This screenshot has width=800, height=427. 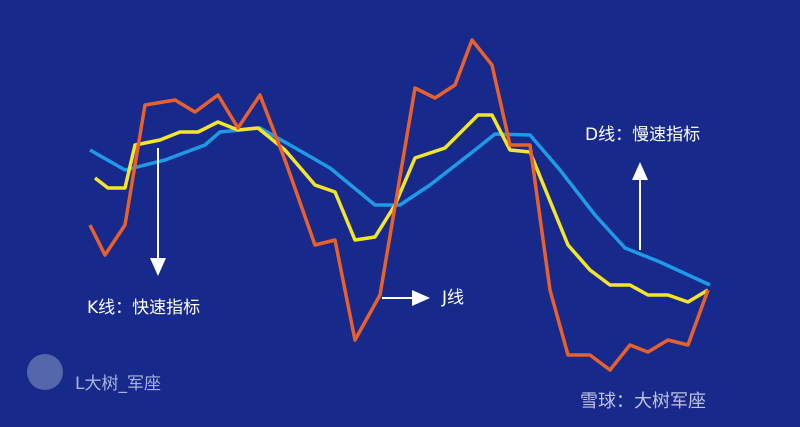 What do you see at coordinates (45, 372) in the screenshot?
I see `avatar` at bounding box center [45, 372].